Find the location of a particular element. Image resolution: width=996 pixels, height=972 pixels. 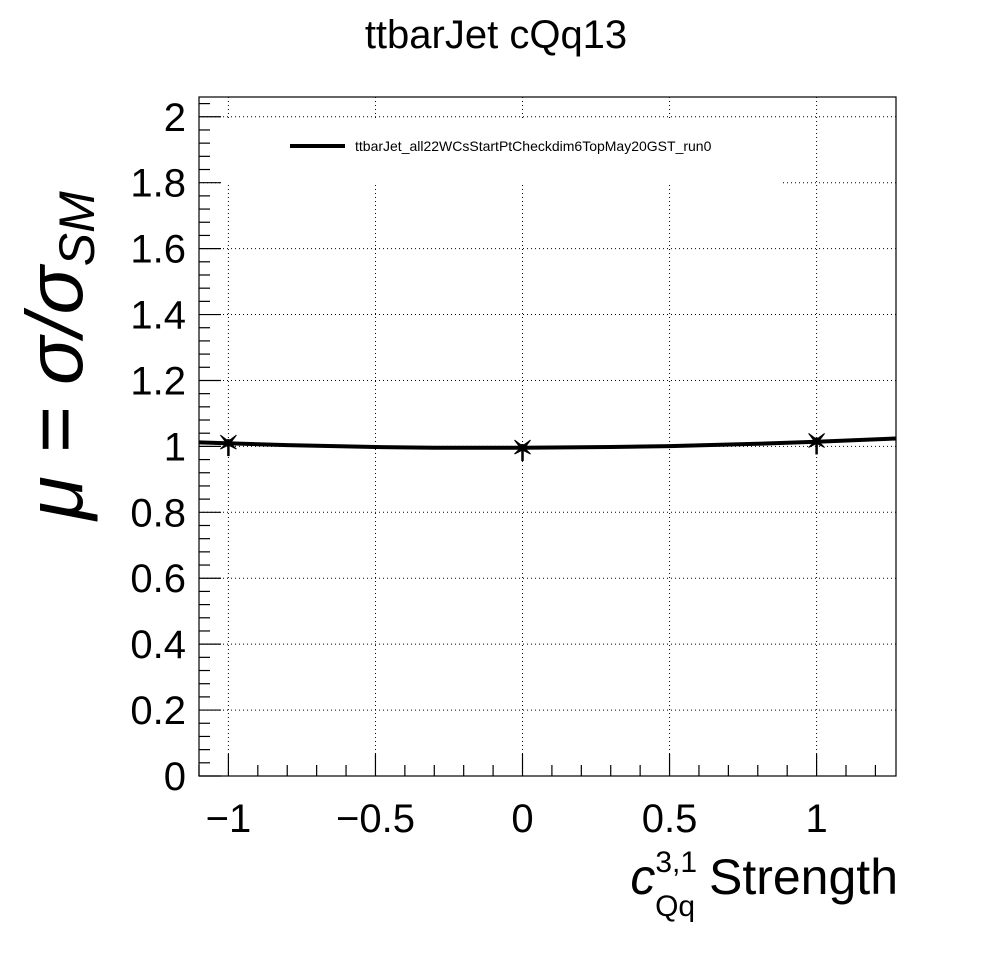

x-axis-label-suffix: Strength is located at coordinates (796, 877).